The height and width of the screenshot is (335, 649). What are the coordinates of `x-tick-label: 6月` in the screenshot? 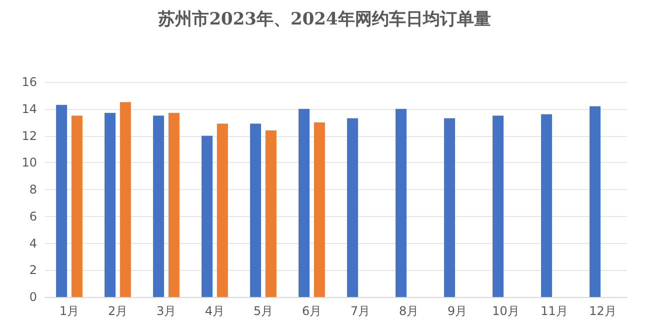 It's located at (312, 311).